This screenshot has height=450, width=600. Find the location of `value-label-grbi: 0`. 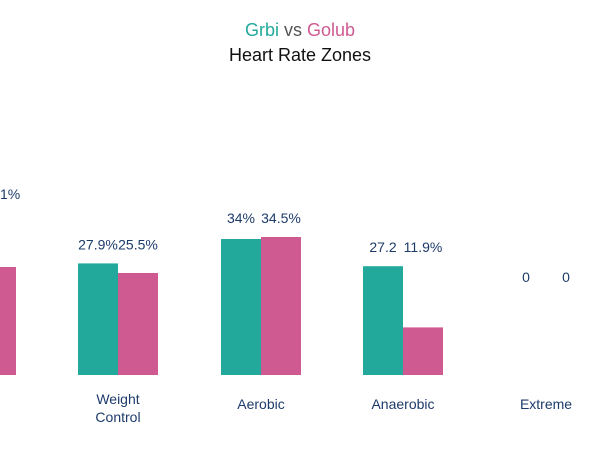

value-label-grbi: 0 is located at coordinates (526, 277).